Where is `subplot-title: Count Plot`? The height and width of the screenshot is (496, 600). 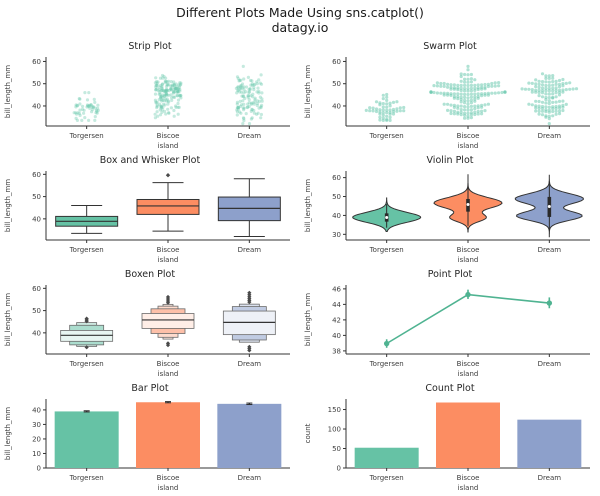
subplot-title: Count Plot is located at coordinates (450, 388).